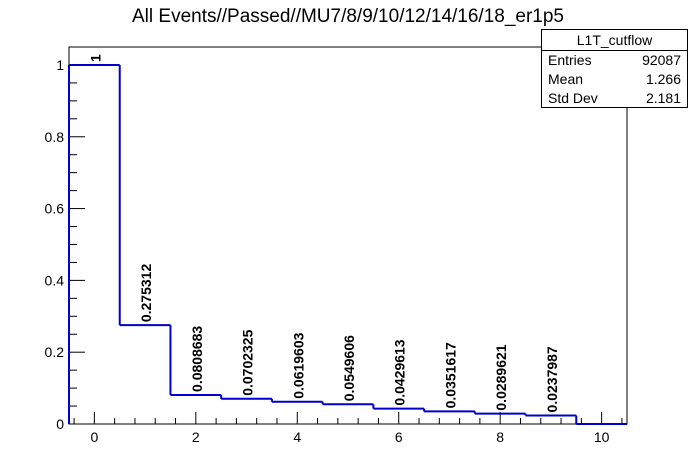 This screenshot has height=472, width=696. What do you see at coordinates (614, 98) in the screenshot?
I see `stats-stddev-row: Std Dev 2.181` at bounding box center [614, 98].